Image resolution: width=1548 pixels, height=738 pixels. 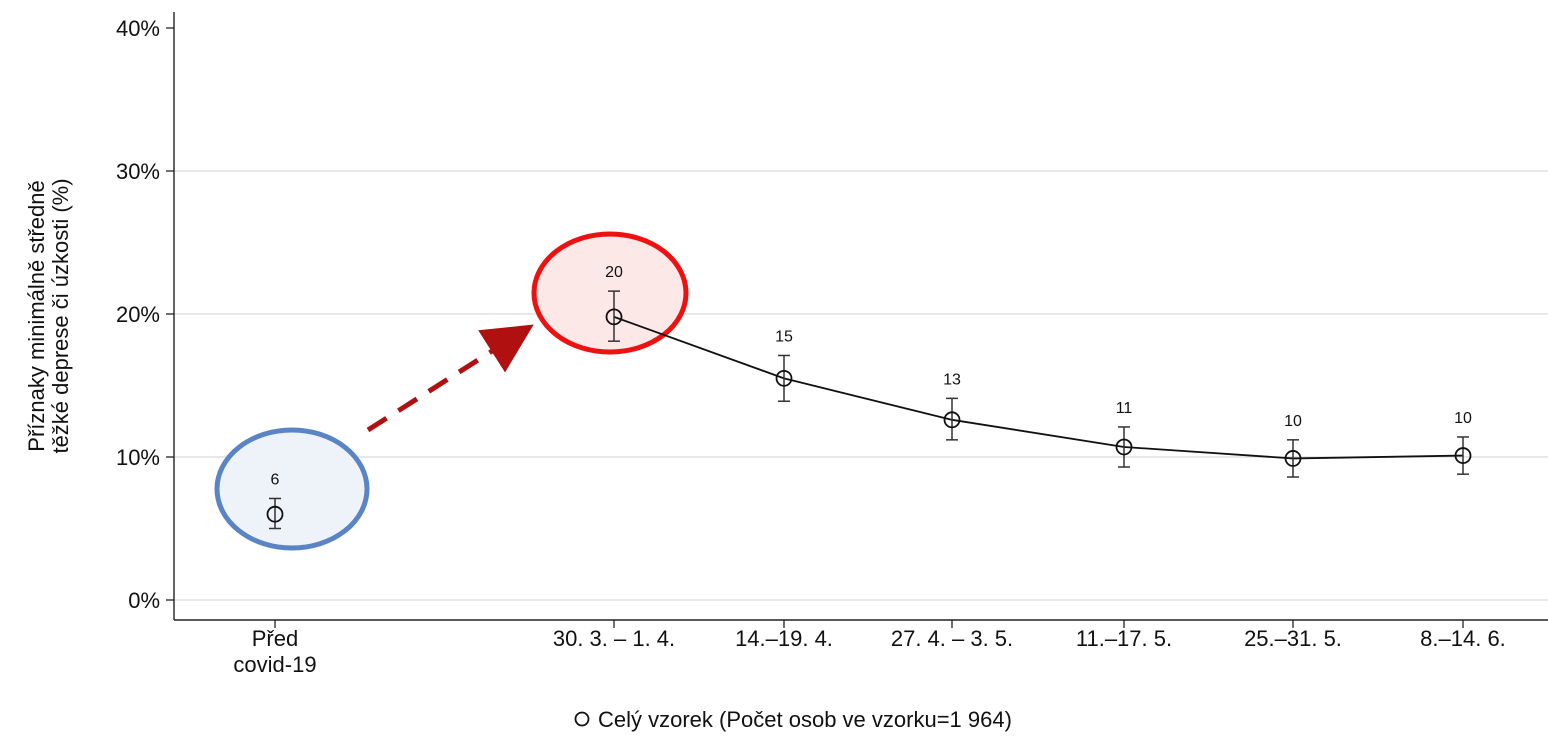 I want to click on legend-text: Celý vzorek (Počet osob ve vzorku=1 964), so click(x=805, y=719).